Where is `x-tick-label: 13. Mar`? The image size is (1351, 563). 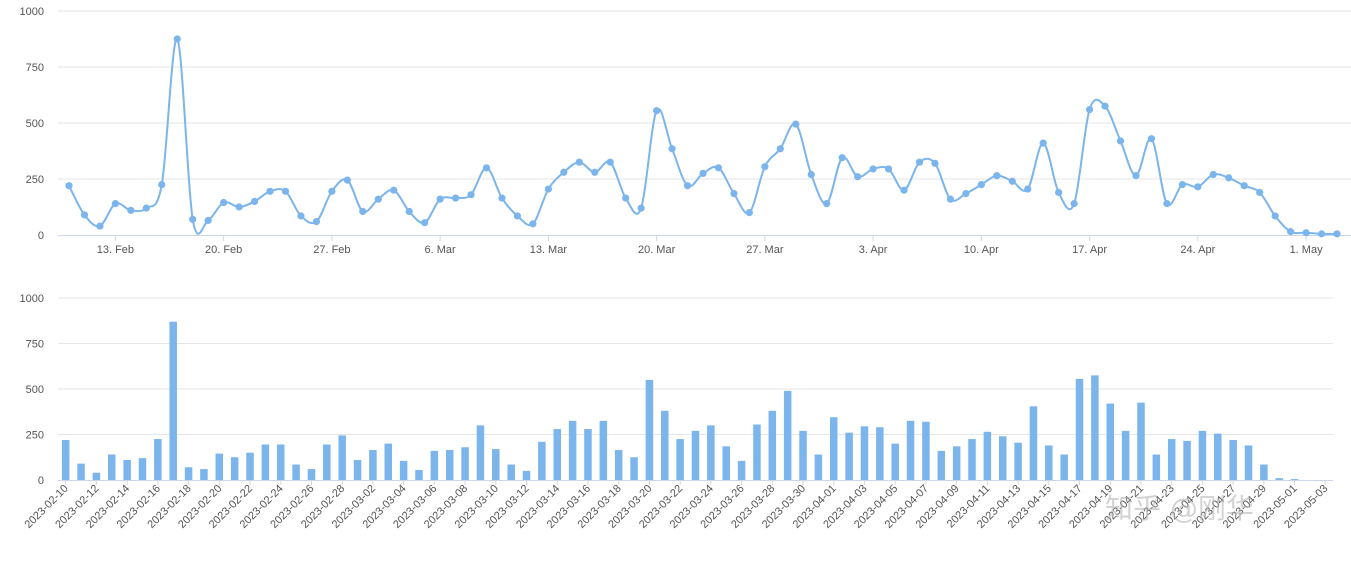 x-tick-label: 13. Mar is located at coordinates (549, 250).